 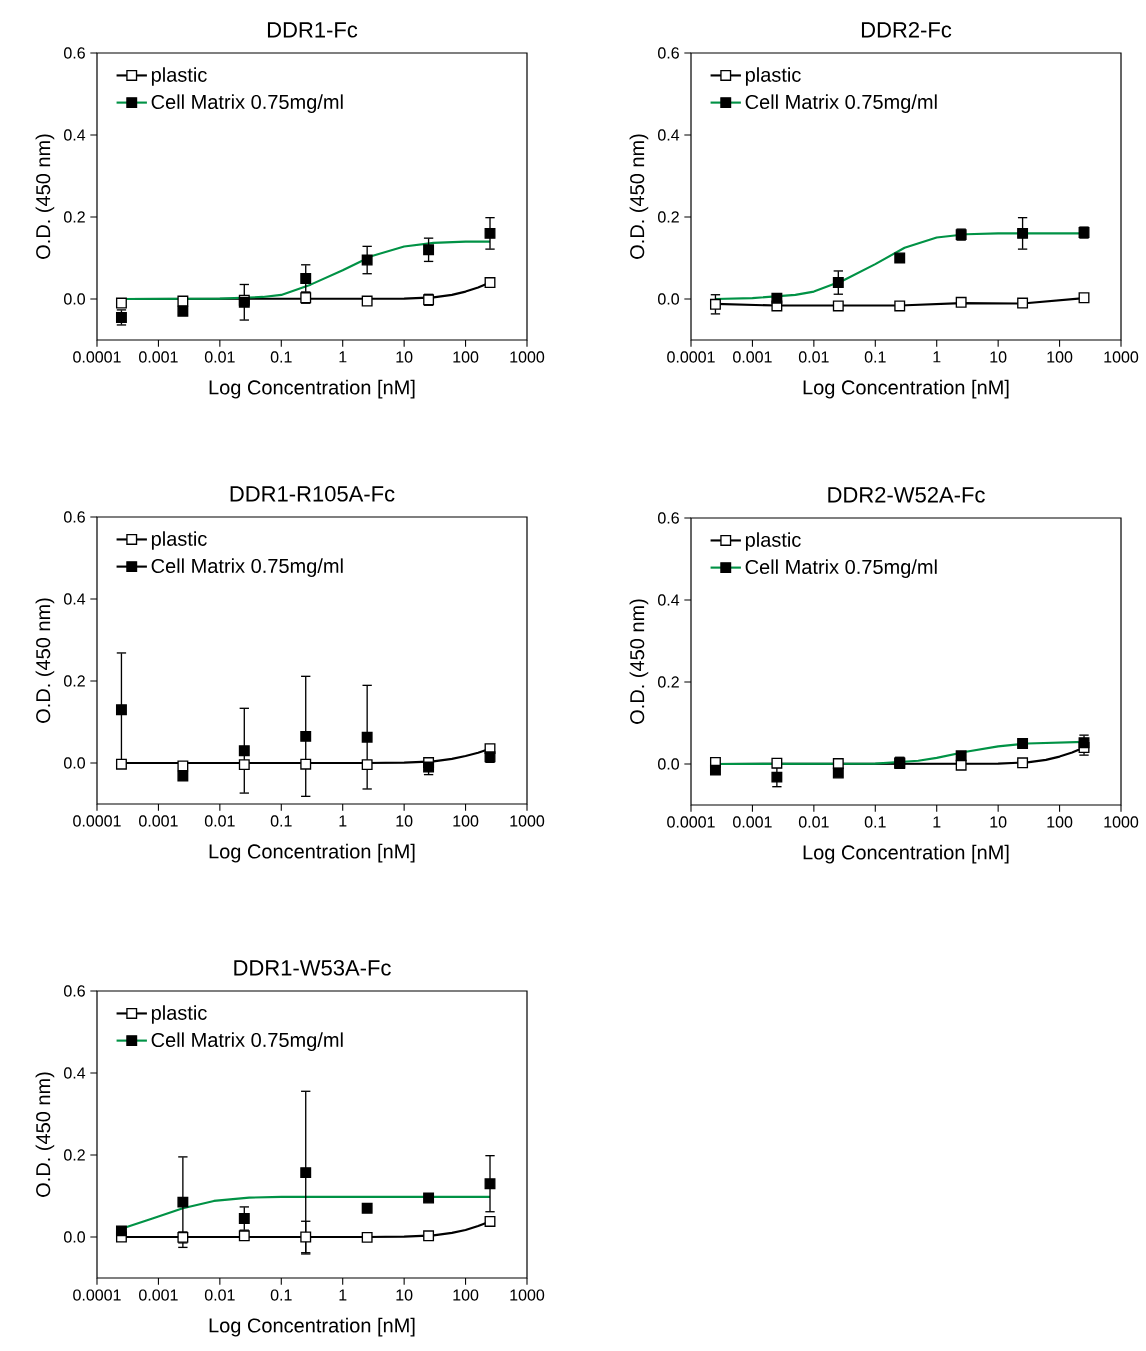 I want to click on chart-title: DDR2-Fc, so click(x=906, y=30).